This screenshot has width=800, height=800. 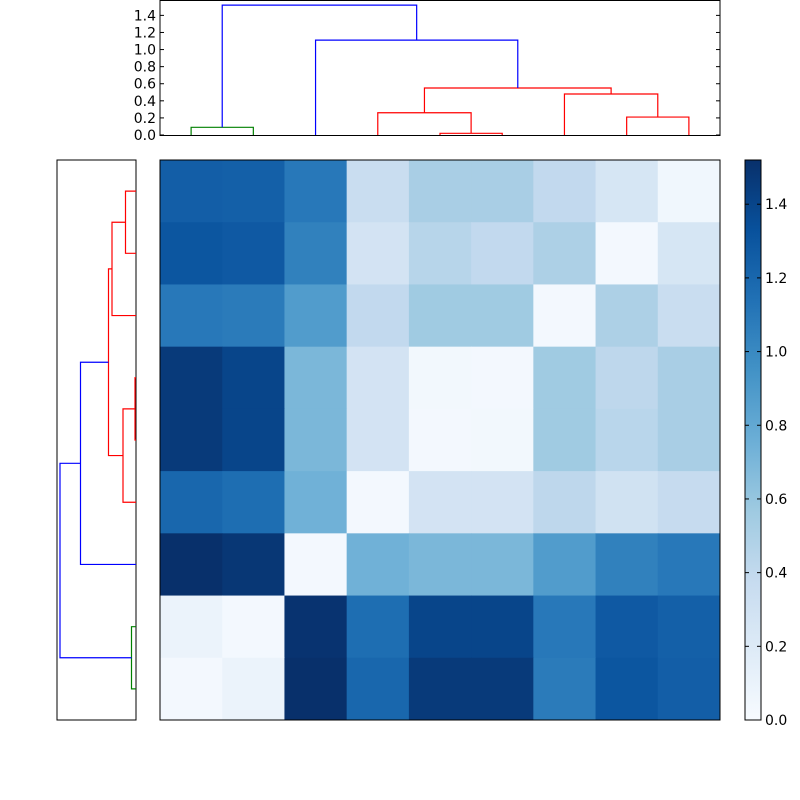 I want to click on y-tick-label: 1.4, so click(x=145, y=16).